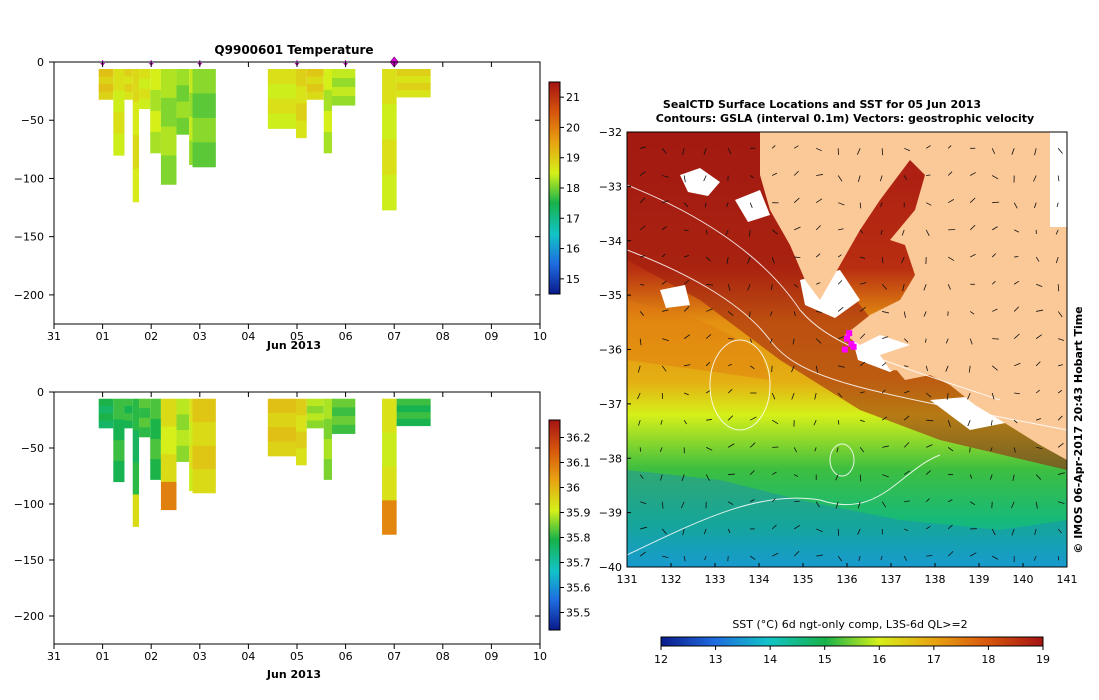  I want to click on sst-colorbar-tick-label: 18, so click(988, 659).